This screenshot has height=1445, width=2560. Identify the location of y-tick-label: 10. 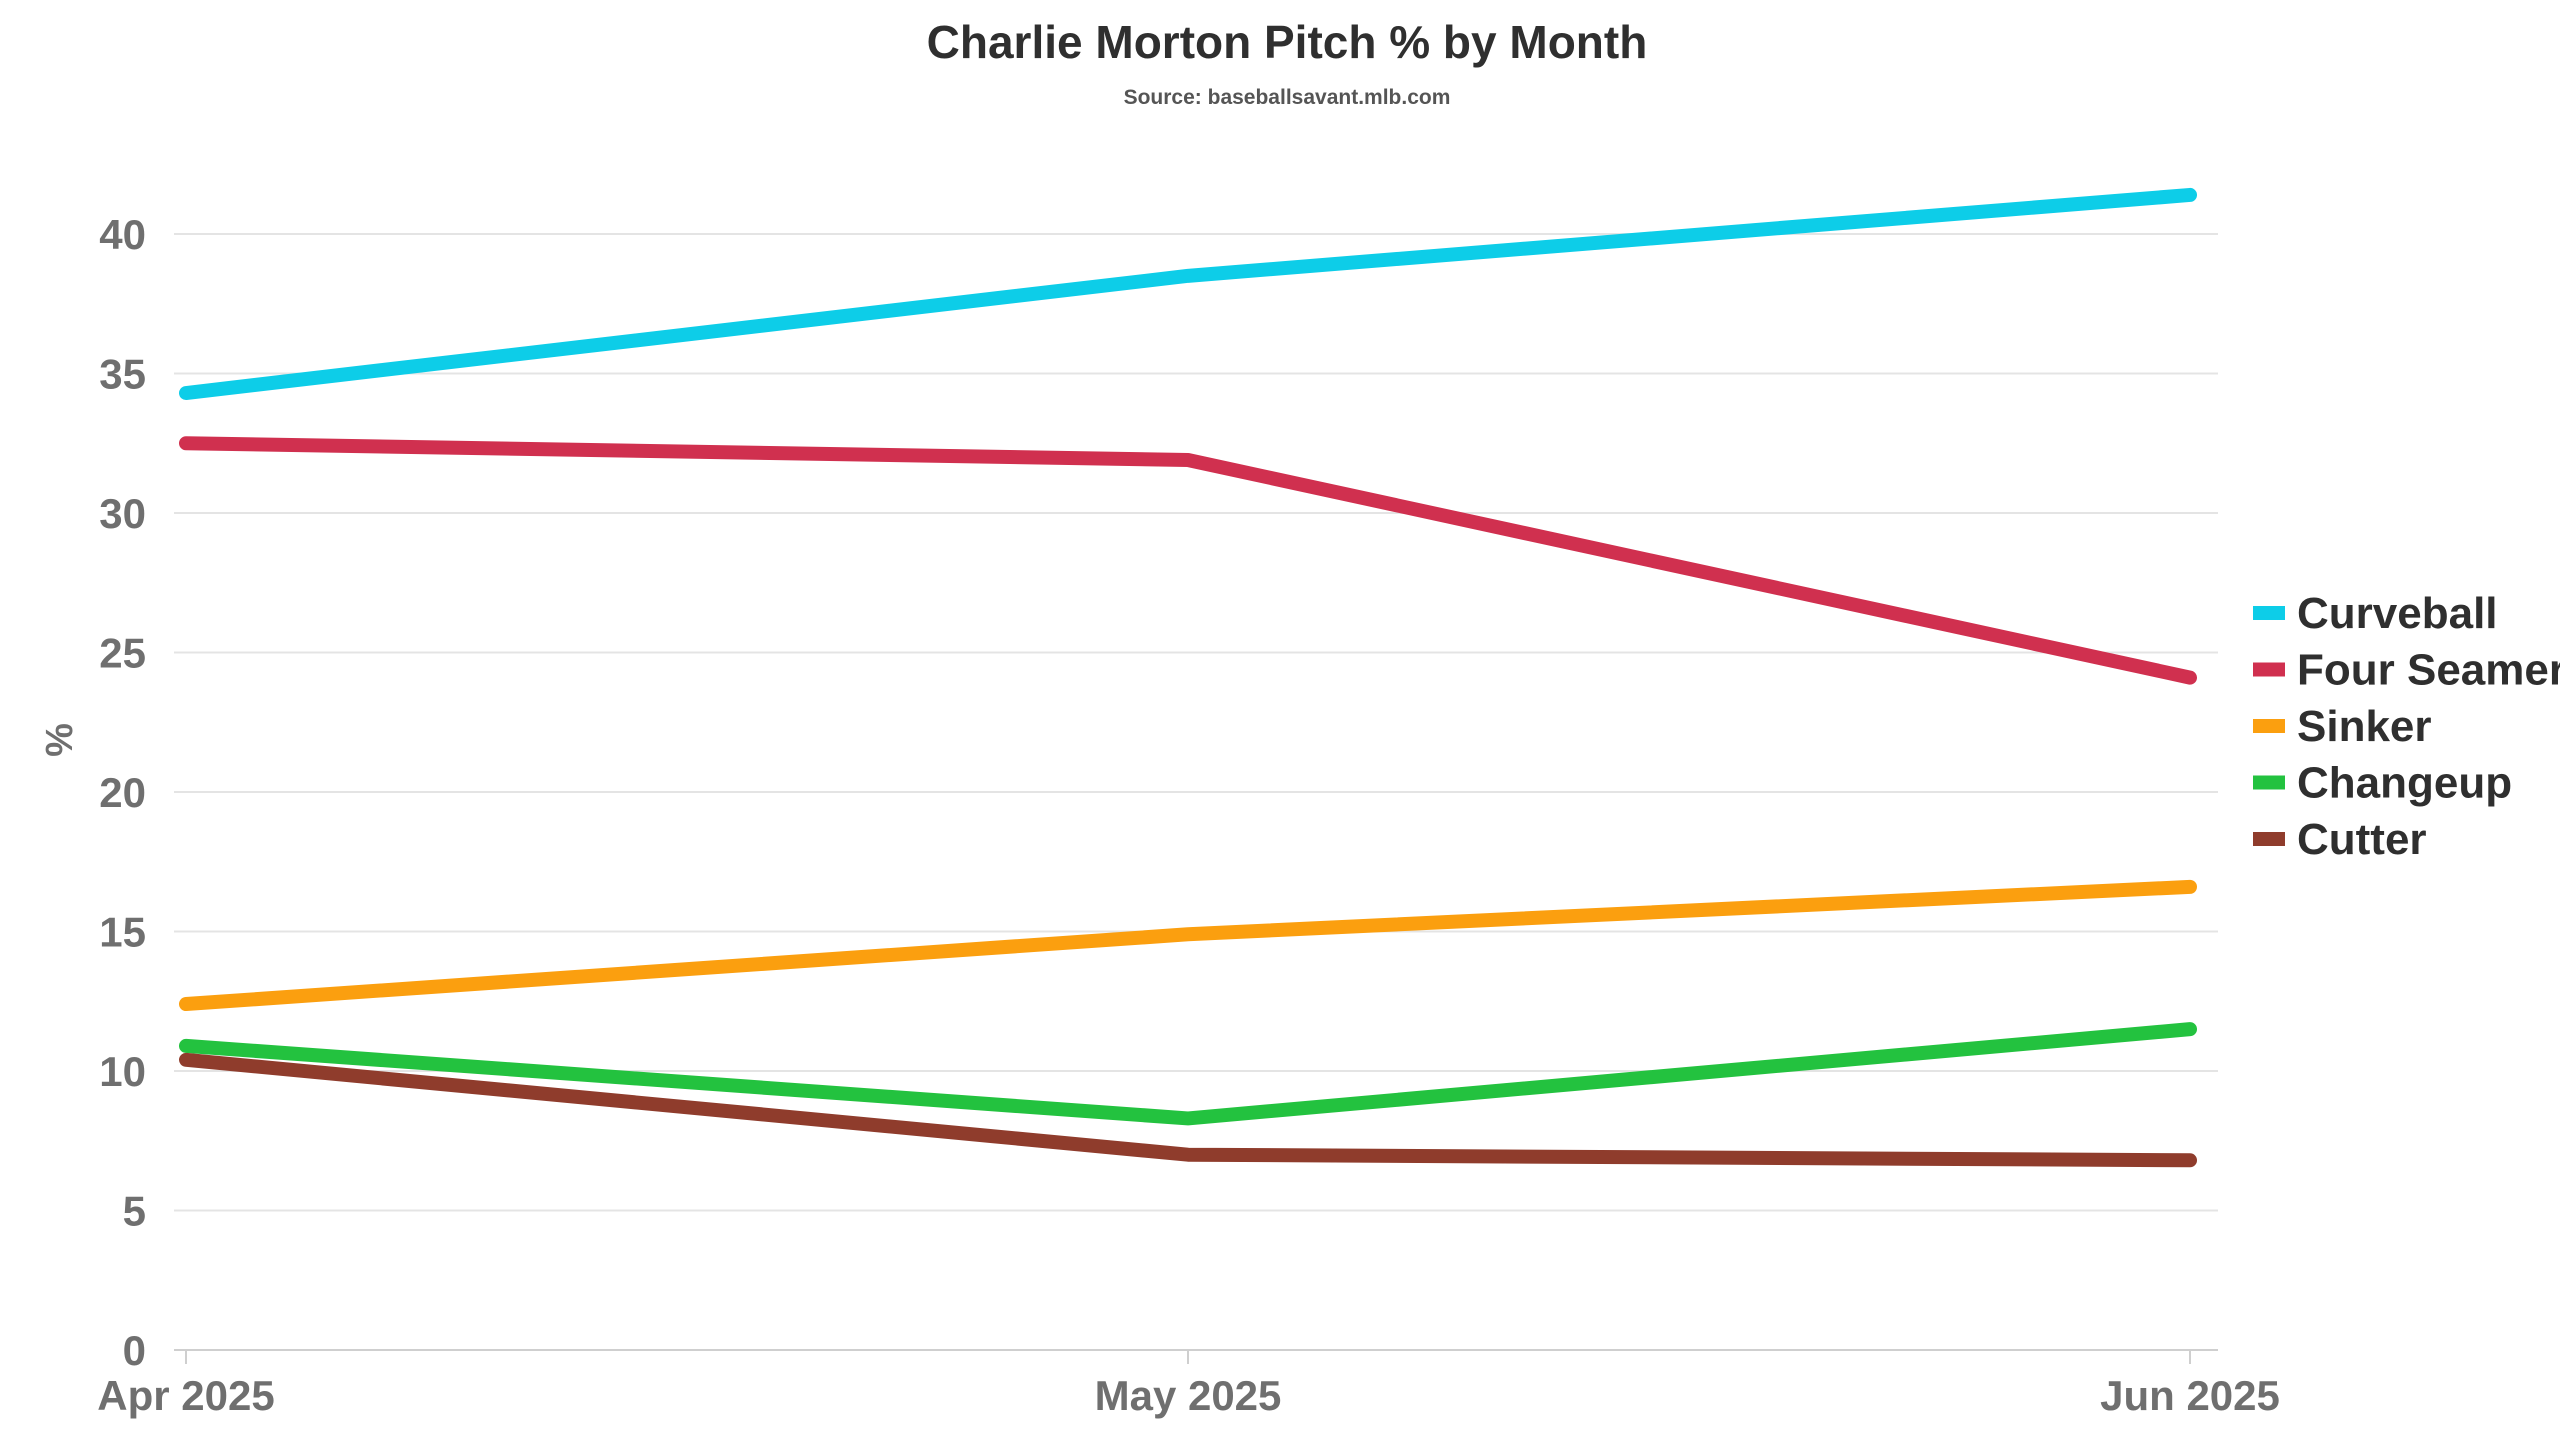
(122, 1071).